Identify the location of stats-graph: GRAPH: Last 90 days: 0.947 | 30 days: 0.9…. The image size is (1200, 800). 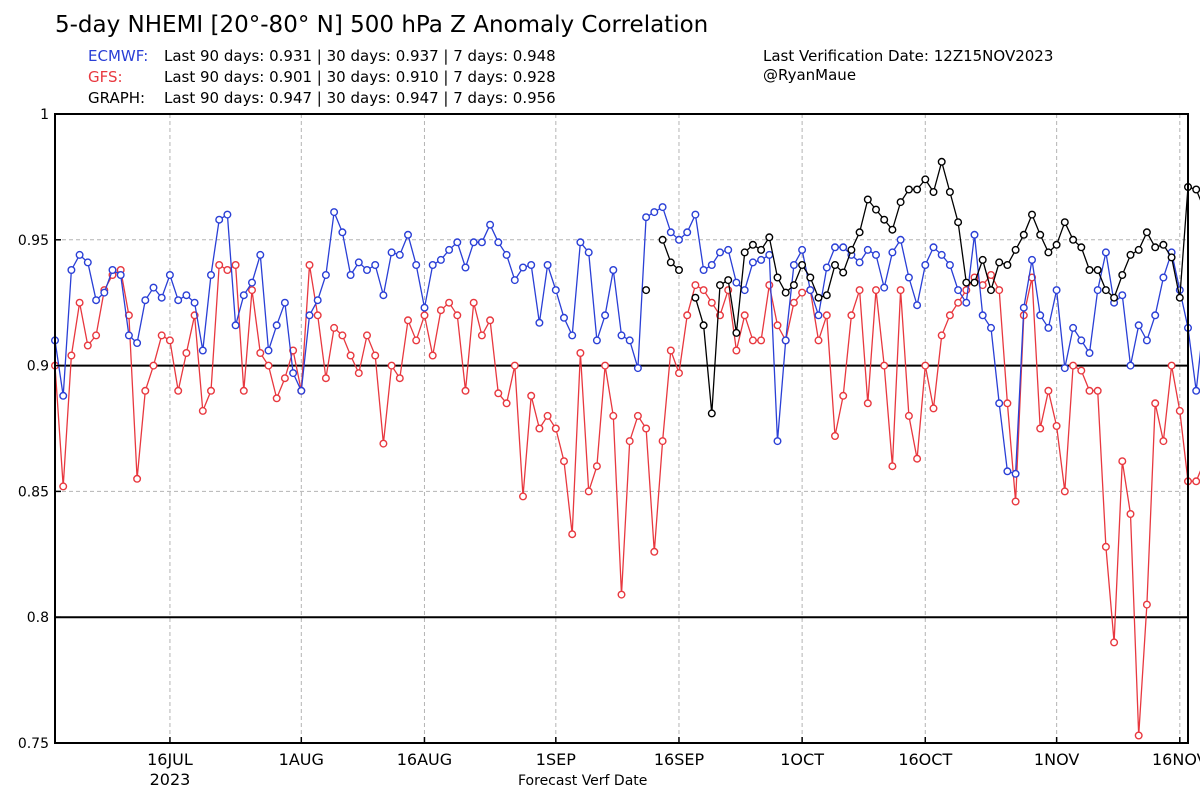
(322, 98).